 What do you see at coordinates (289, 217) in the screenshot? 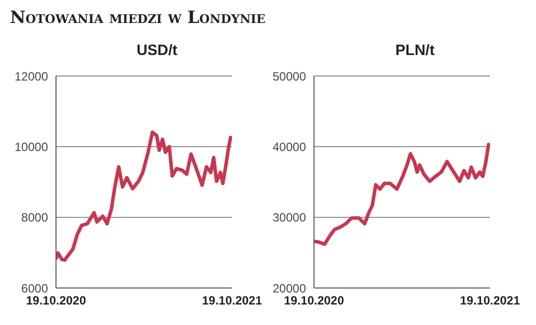
I see `y-tick-label: 30000` at bounding box center [289, 217].